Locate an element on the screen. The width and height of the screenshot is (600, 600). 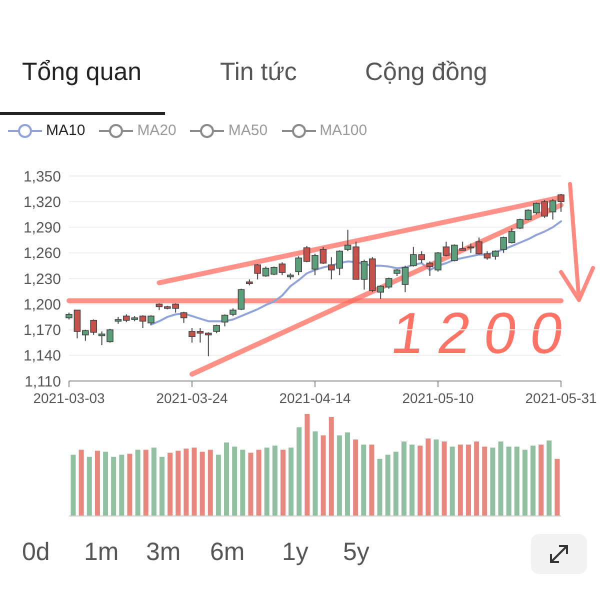
y-tick-label: 1,320 is located at coordinates (42, 202).